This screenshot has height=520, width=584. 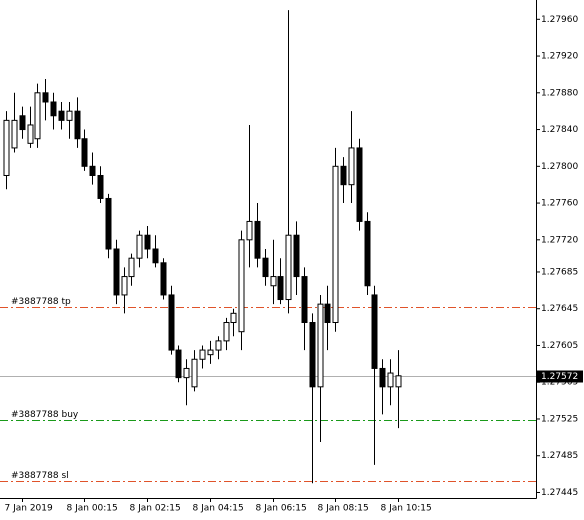 I want to click on x-tick-label: 8 Jan 06:15, so click(x=281, y=509).